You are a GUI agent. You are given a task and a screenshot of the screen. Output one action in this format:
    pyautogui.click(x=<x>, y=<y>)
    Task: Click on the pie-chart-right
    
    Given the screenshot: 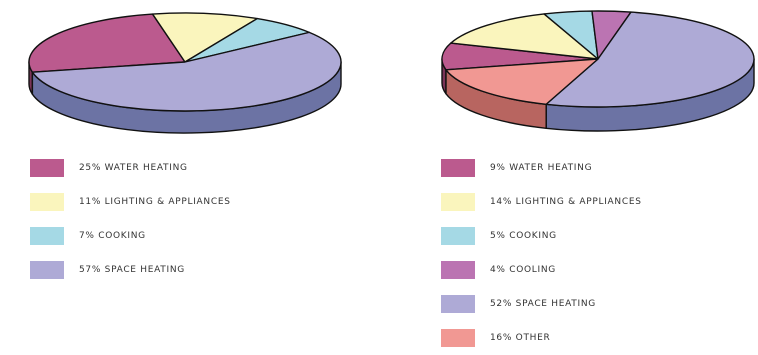 What is the action you would take?
    pyautogui.click(x=598, y=71)
    